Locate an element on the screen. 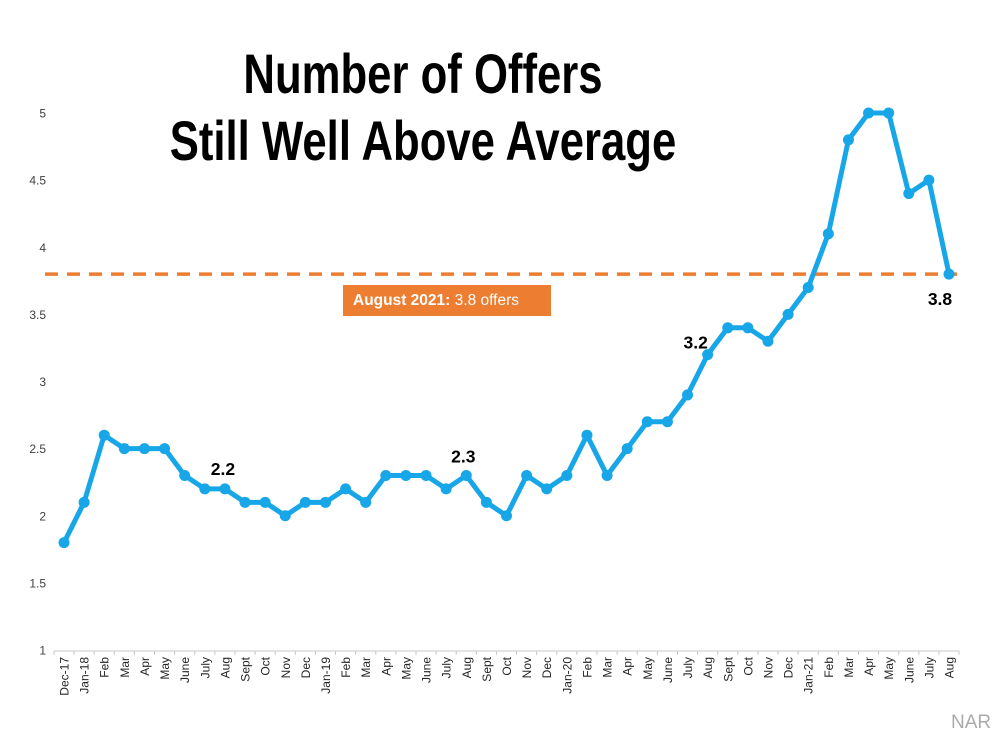 The width and height of the screenshot is (1000, 750). y-tick-label: 5 is located at coordinates (42, 114).